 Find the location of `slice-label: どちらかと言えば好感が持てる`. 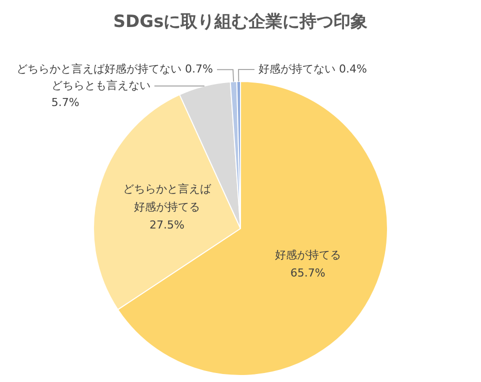

slice-label: どちらかと言えば好感が持てる is located at coordinates (167, 198).